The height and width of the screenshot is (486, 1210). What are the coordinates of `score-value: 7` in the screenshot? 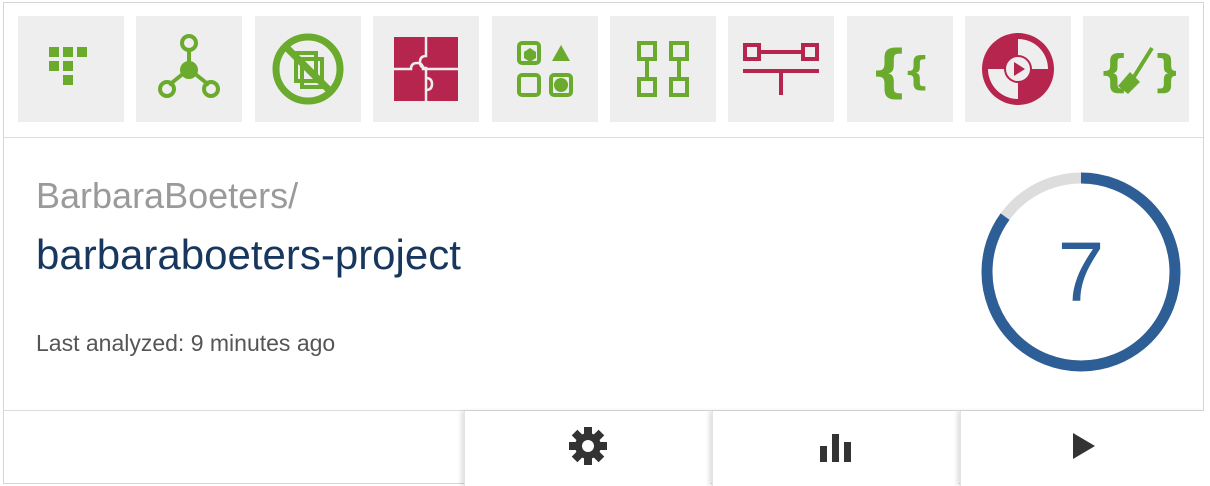 It's located at (1081, 271).